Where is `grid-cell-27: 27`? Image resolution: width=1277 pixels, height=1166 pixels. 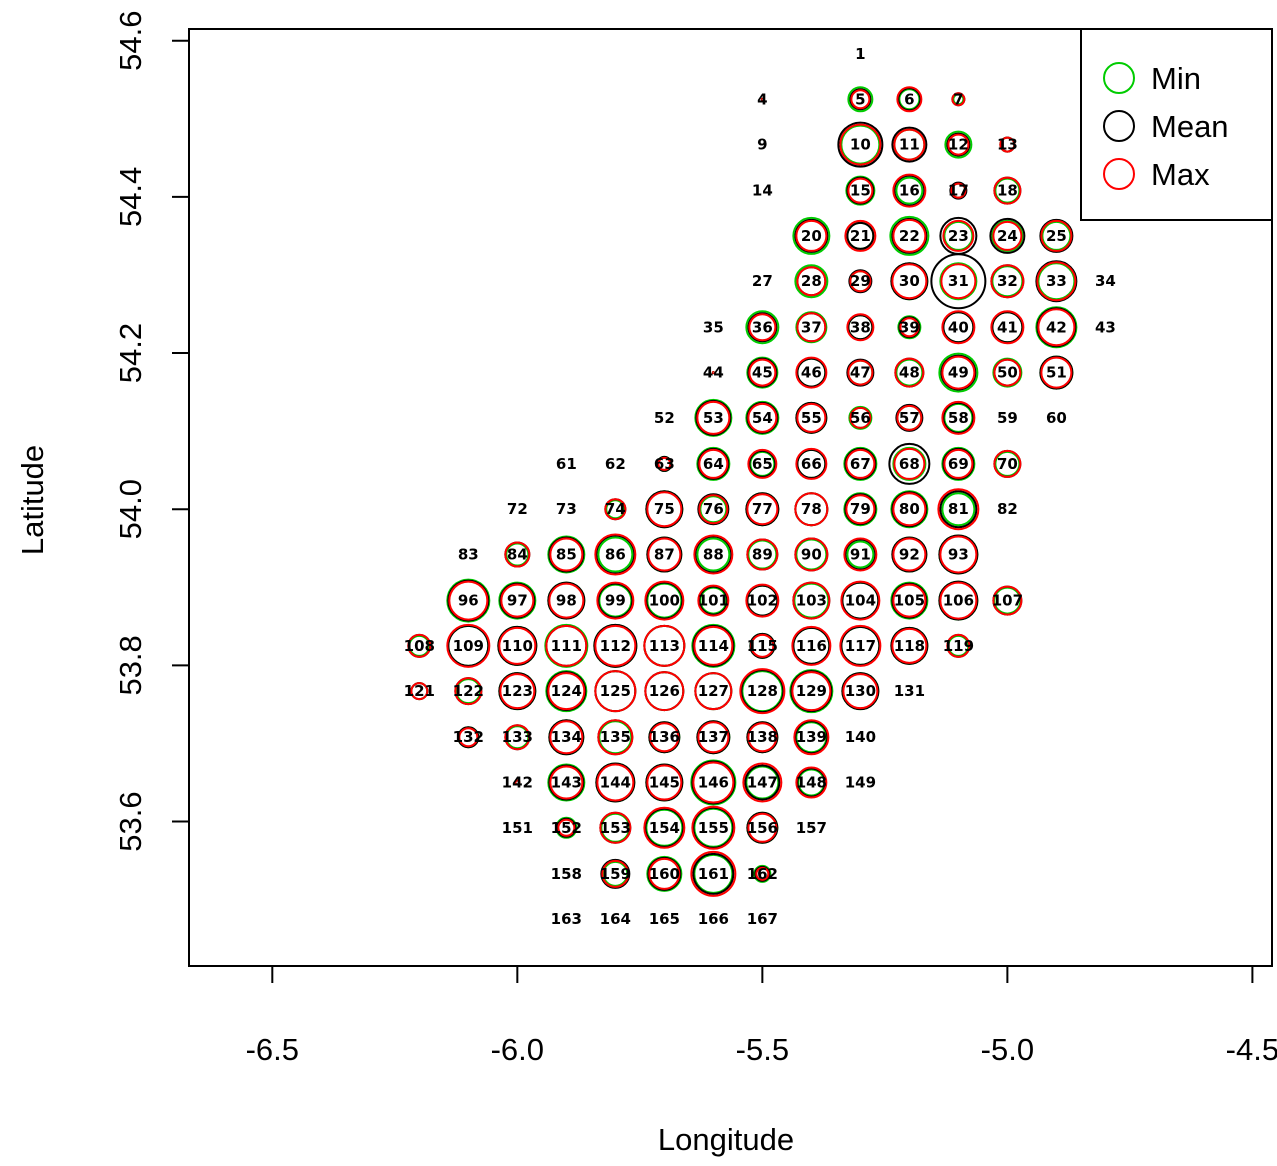
grid-cell-27: 27 is located at coordinates (762, 281).